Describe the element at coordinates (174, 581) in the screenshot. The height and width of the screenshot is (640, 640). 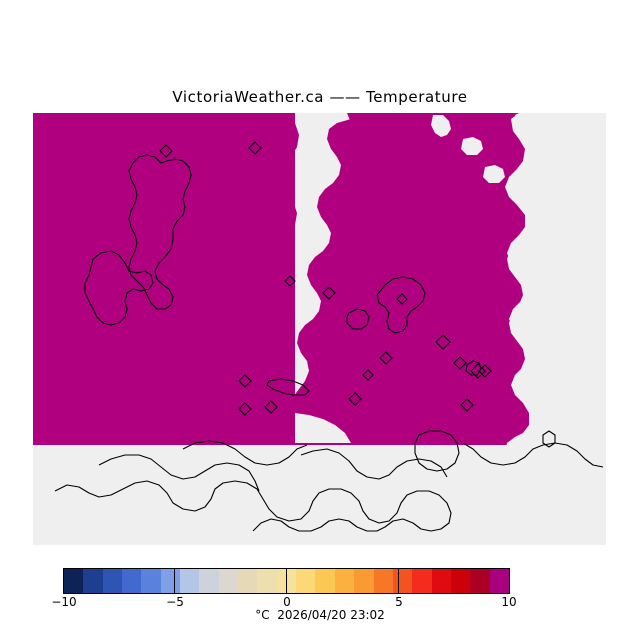
I see `colorbar-tick-minus5` at that location.